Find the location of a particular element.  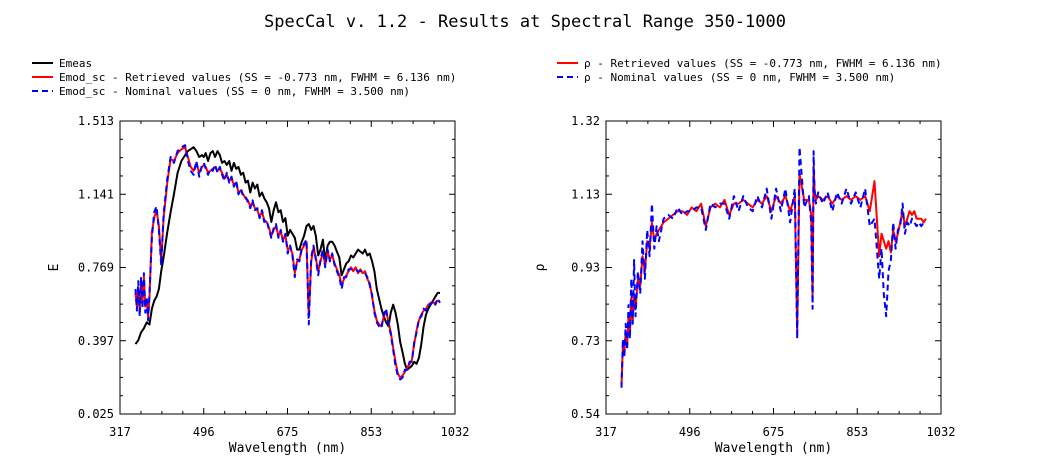

y-tick-label: 0.025 is located at coordinates (96, 414).